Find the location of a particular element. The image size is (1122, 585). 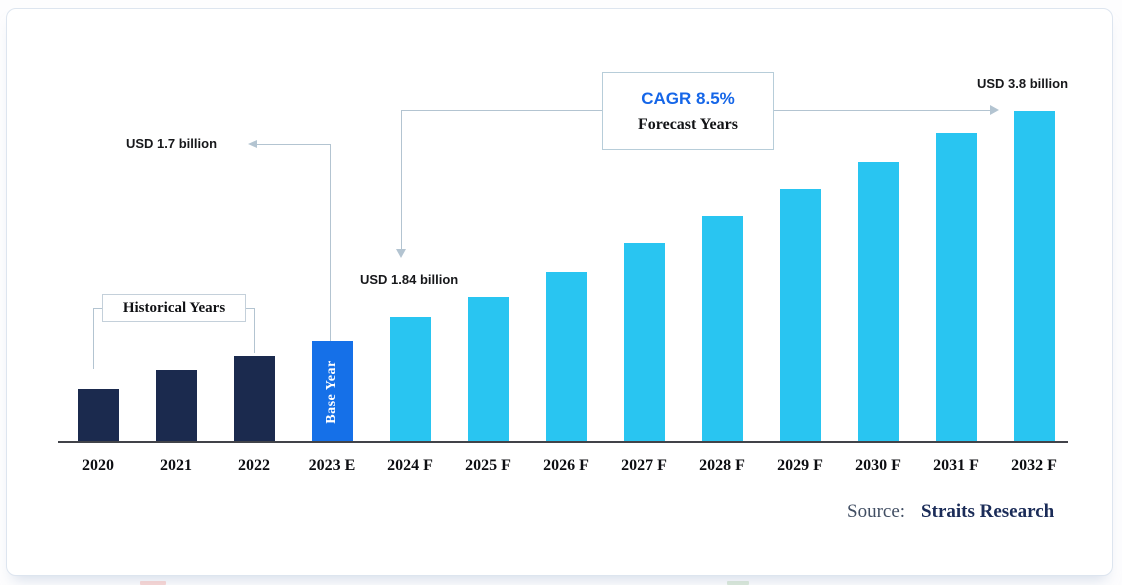

arrow-down-icon is located at coordinates (401, 253).